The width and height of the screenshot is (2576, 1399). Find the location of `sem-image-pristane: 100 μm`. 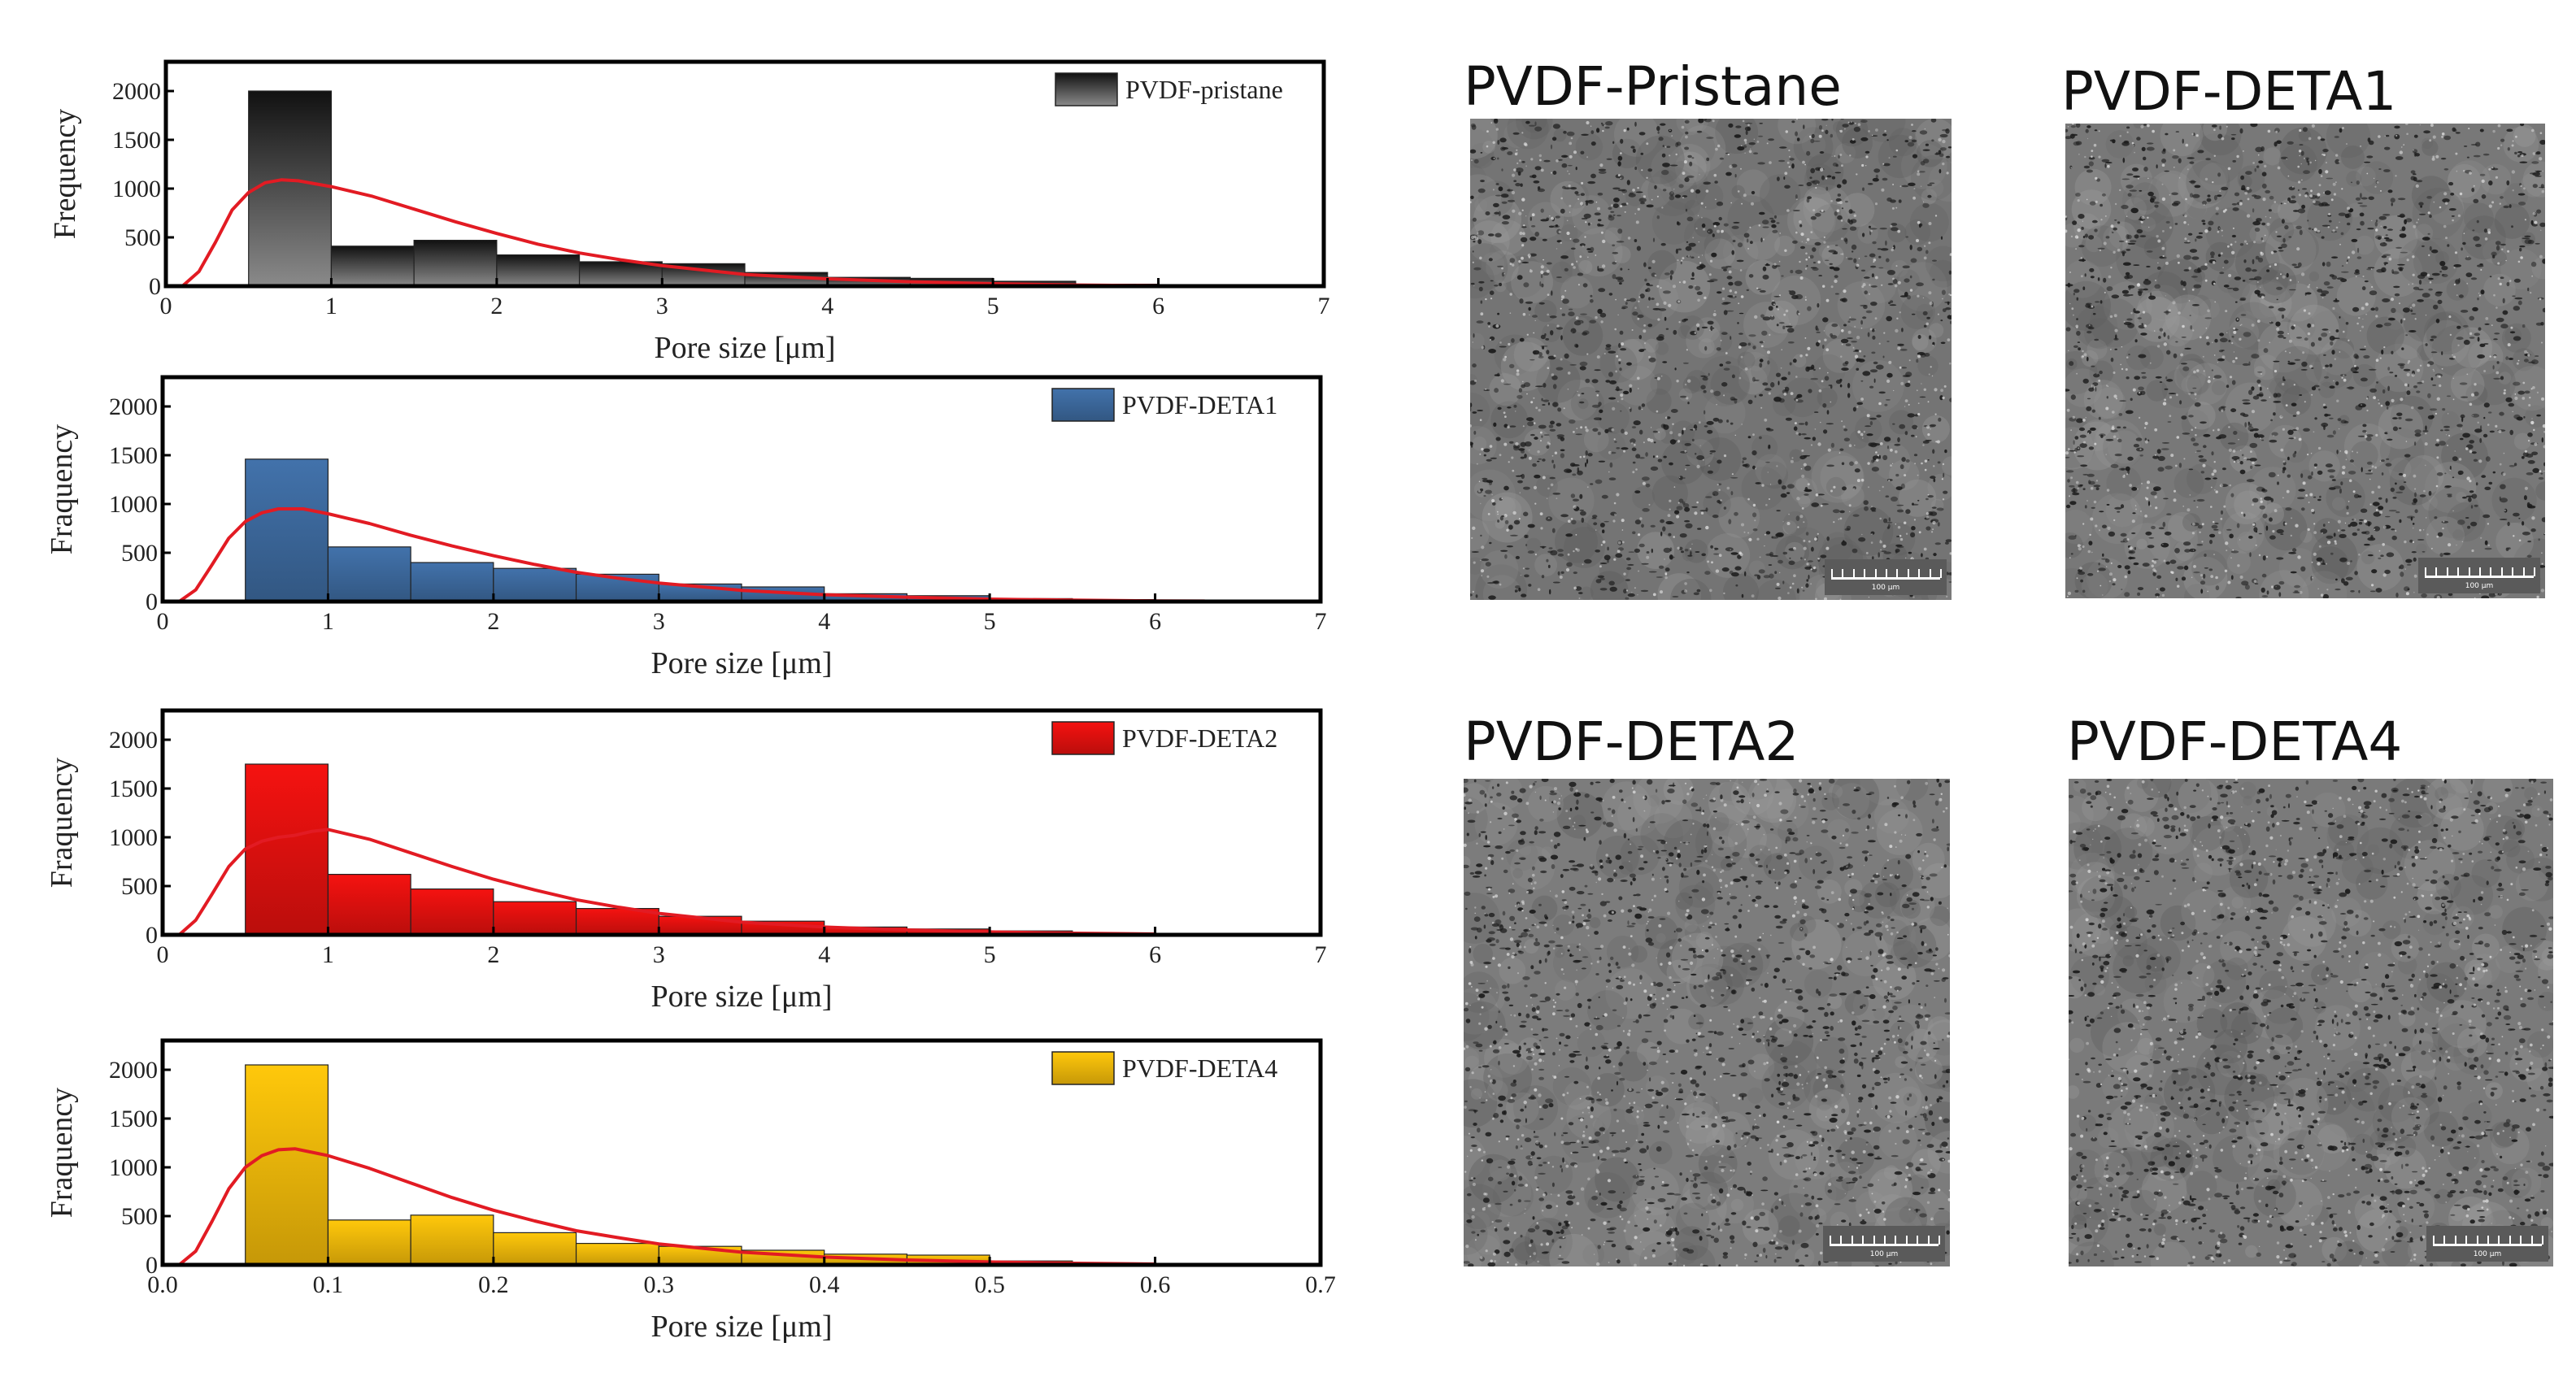

sem-image-pristane: 100 μm is located at coordinates (1711, 359).